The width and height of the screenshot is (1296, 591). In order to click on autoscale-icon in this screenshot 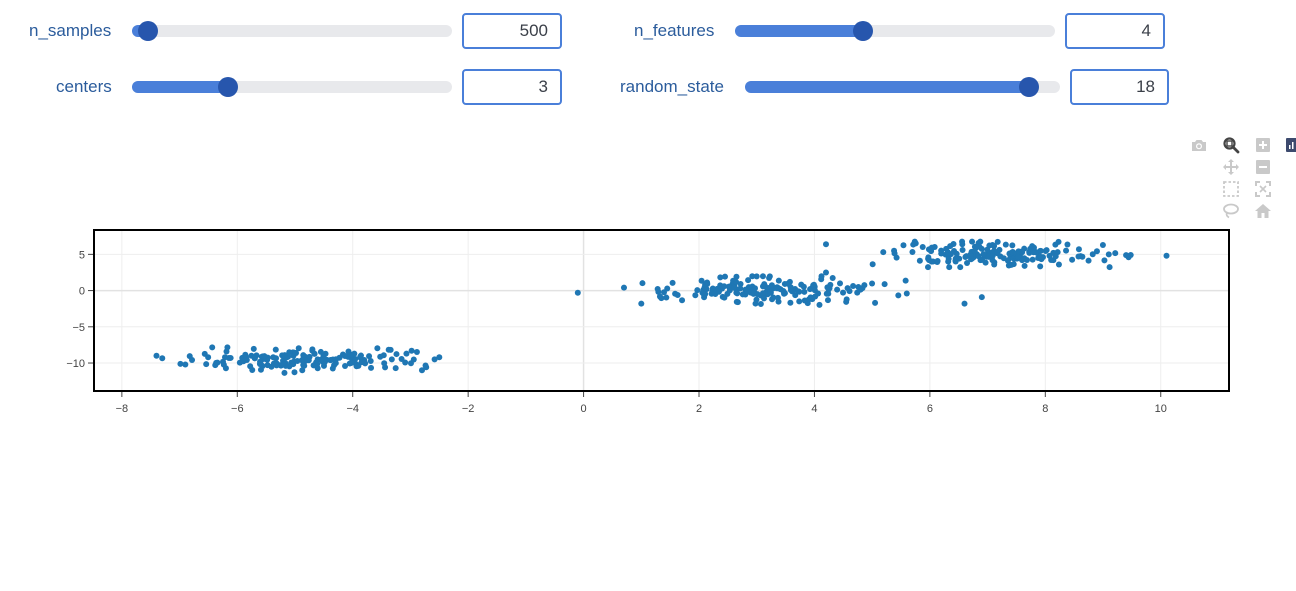, I will do `click(1263, 189)`.